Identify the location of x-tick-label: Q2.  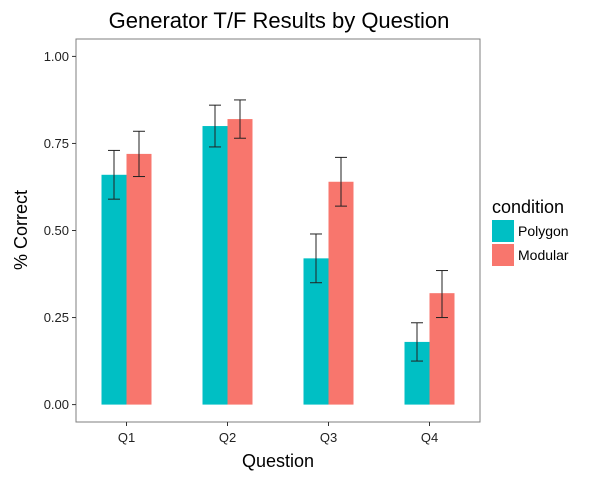
(227, 437).